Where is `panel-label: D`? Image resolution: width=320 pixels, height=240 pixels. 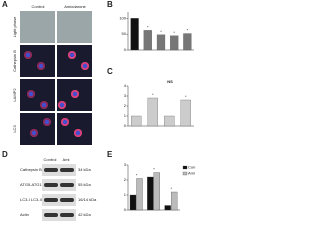
panel-label: D is located at coordinates (5, 154).